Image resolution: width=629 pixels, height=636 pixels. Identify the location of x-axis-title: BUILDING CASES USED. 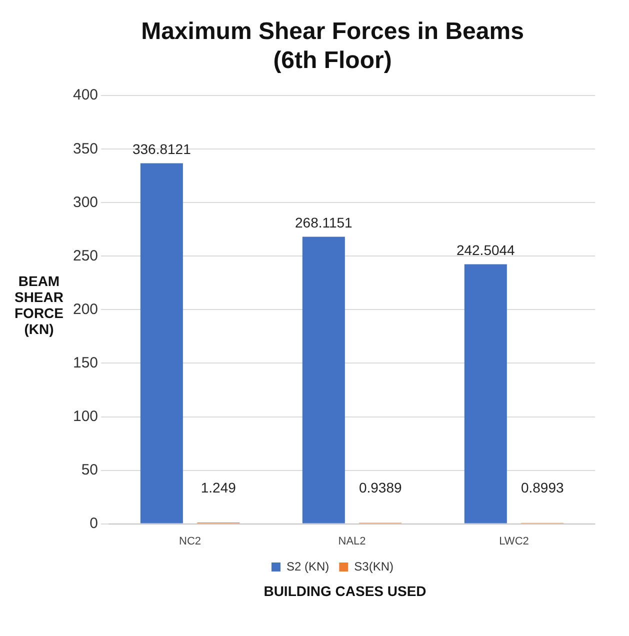
(345, 591).